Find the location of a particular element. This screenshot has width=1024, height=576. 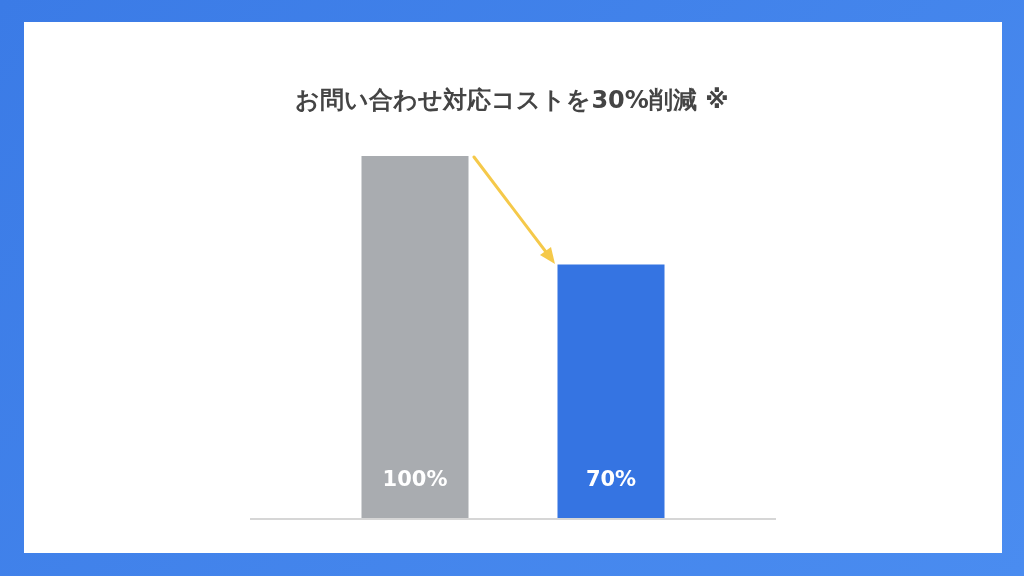

data-label: 100% is located at coordinates (415, 479).